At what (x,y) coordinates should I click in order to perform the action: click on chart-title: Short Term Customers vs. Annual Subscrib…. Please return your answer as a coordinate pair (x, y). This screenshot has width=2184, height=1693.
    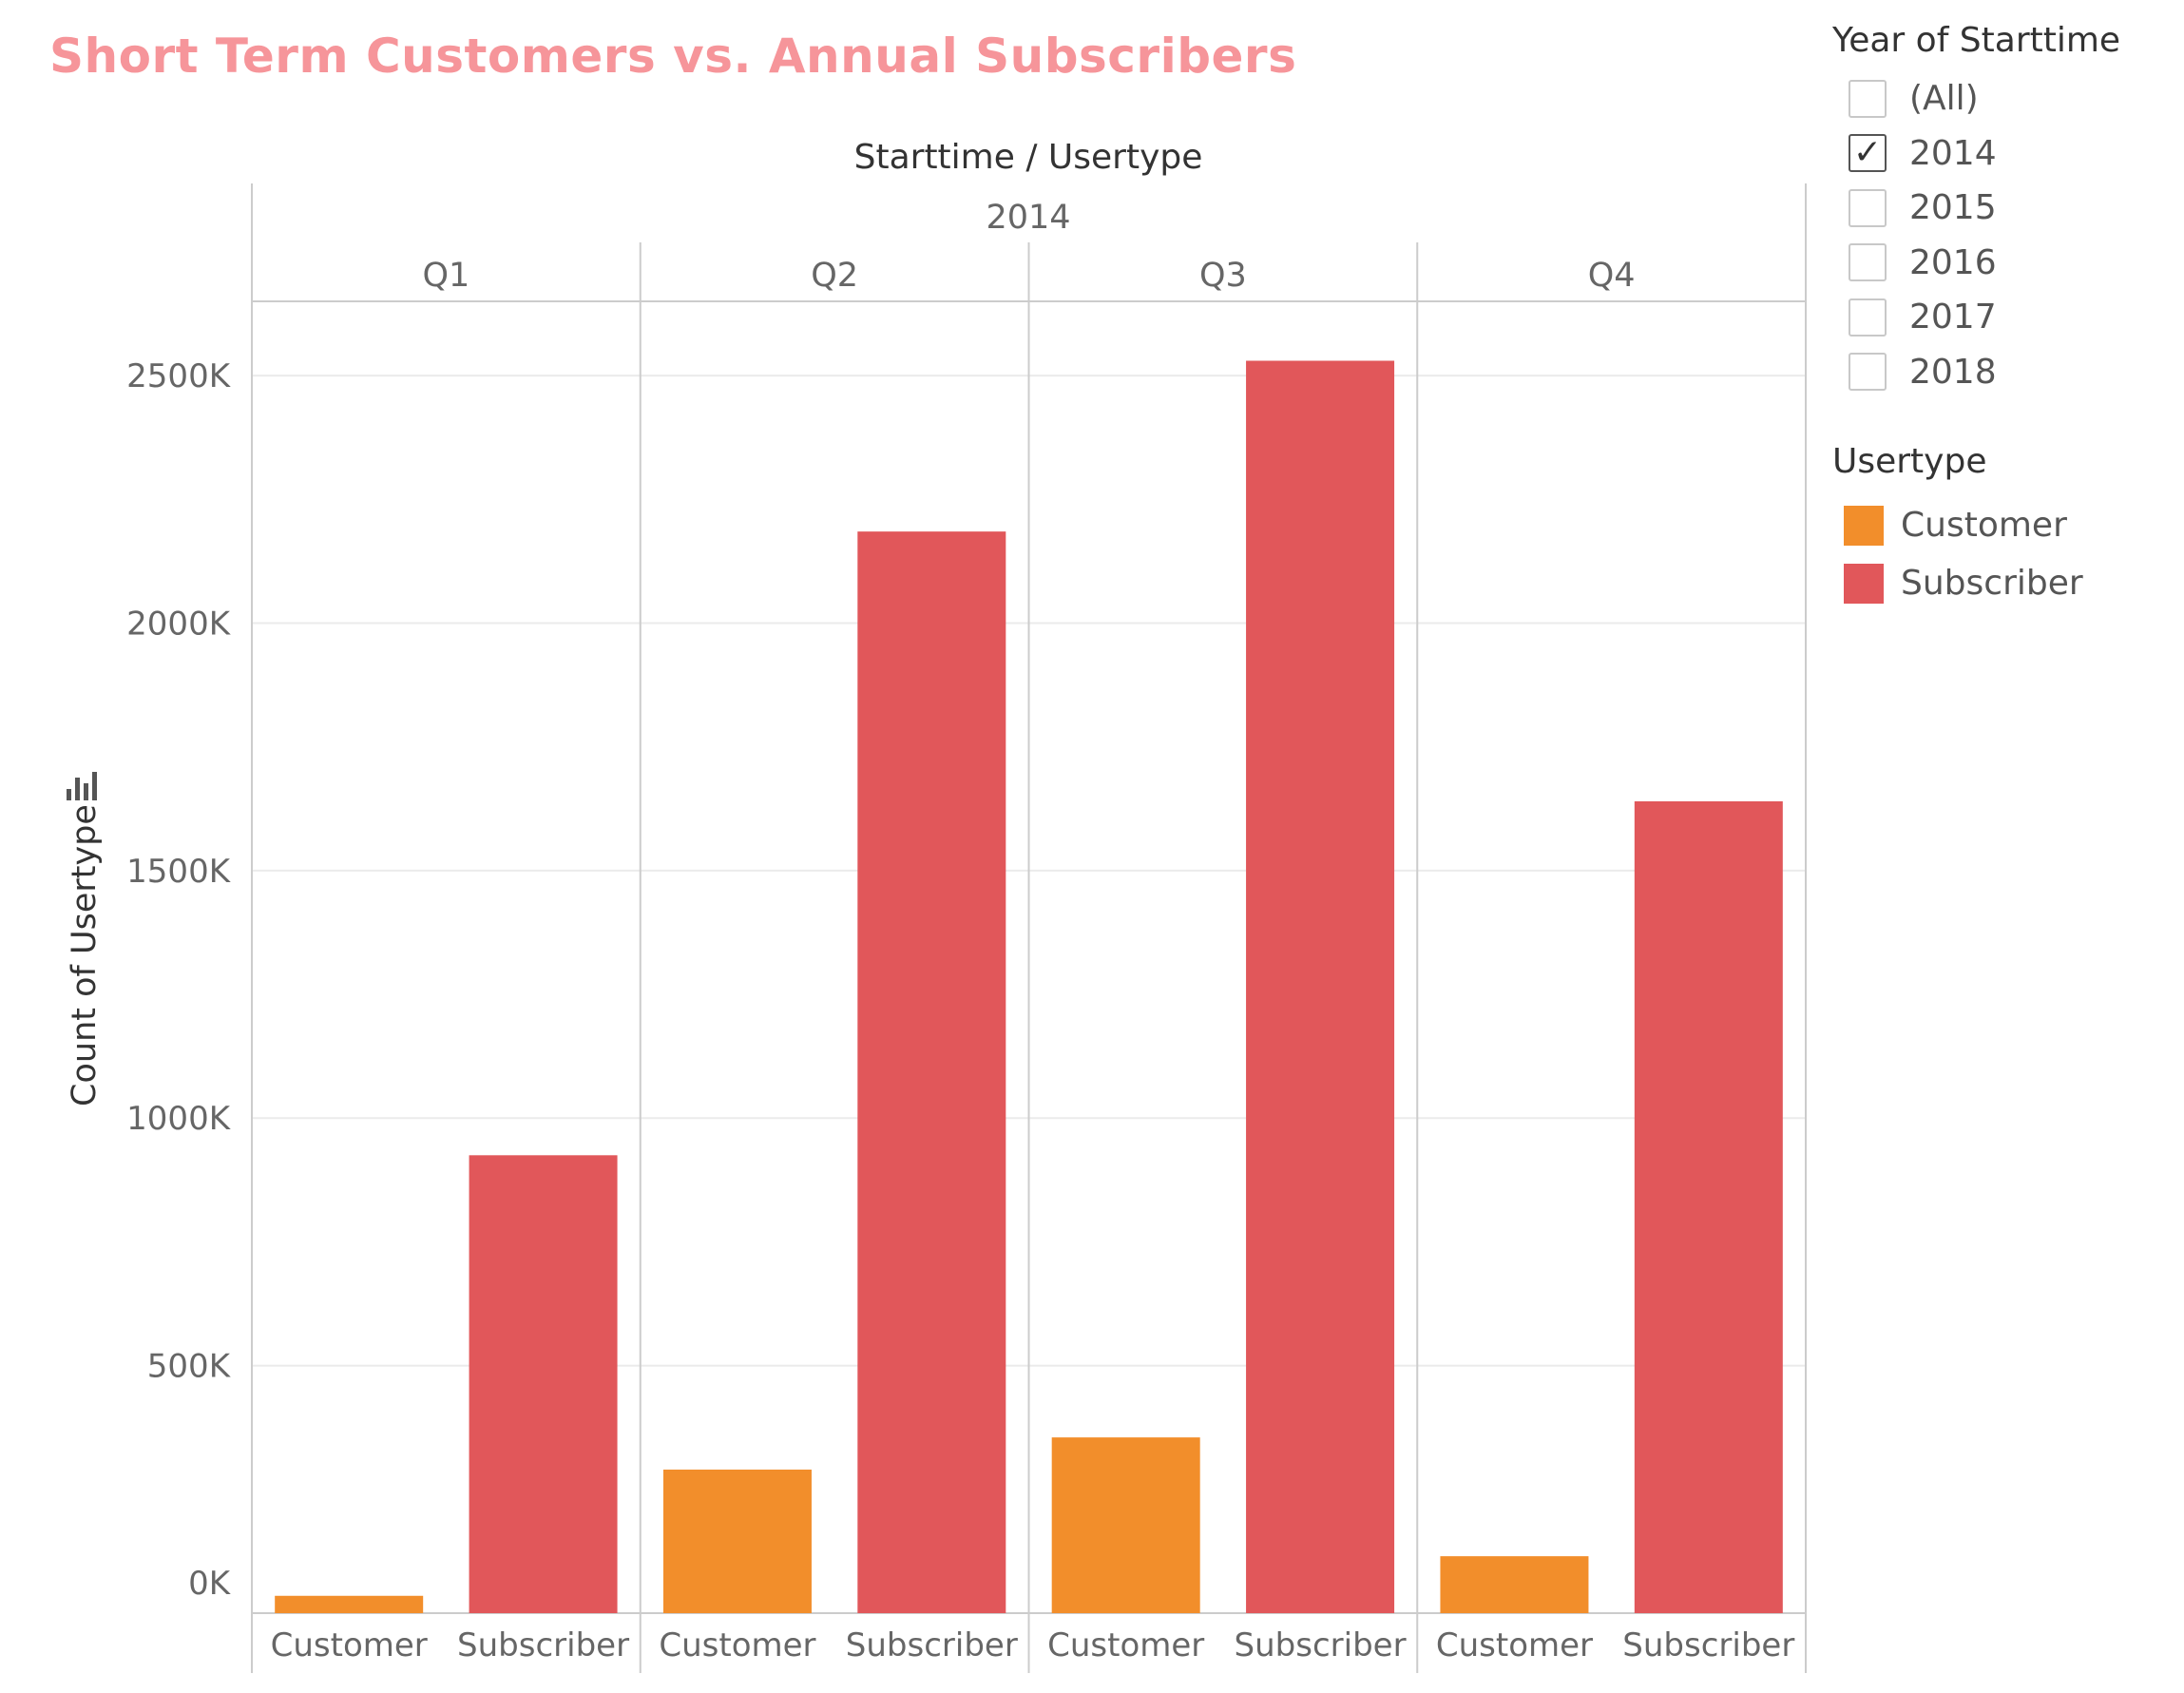
    Looking at the image, I should click on (673, 56).